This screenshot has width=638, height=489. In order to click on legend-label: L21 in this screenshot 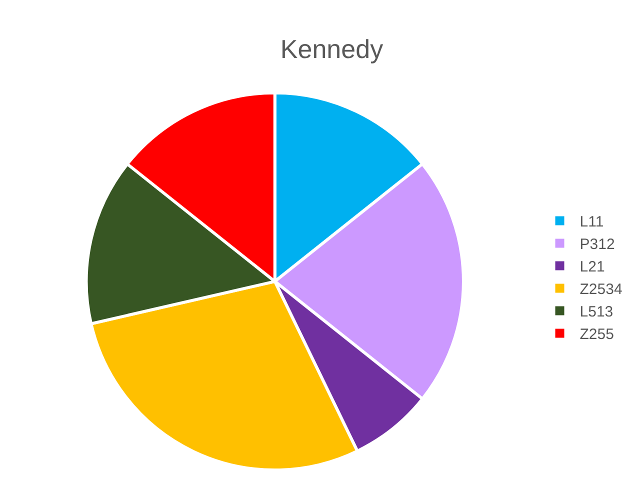, I will do `click(592, 267)`.